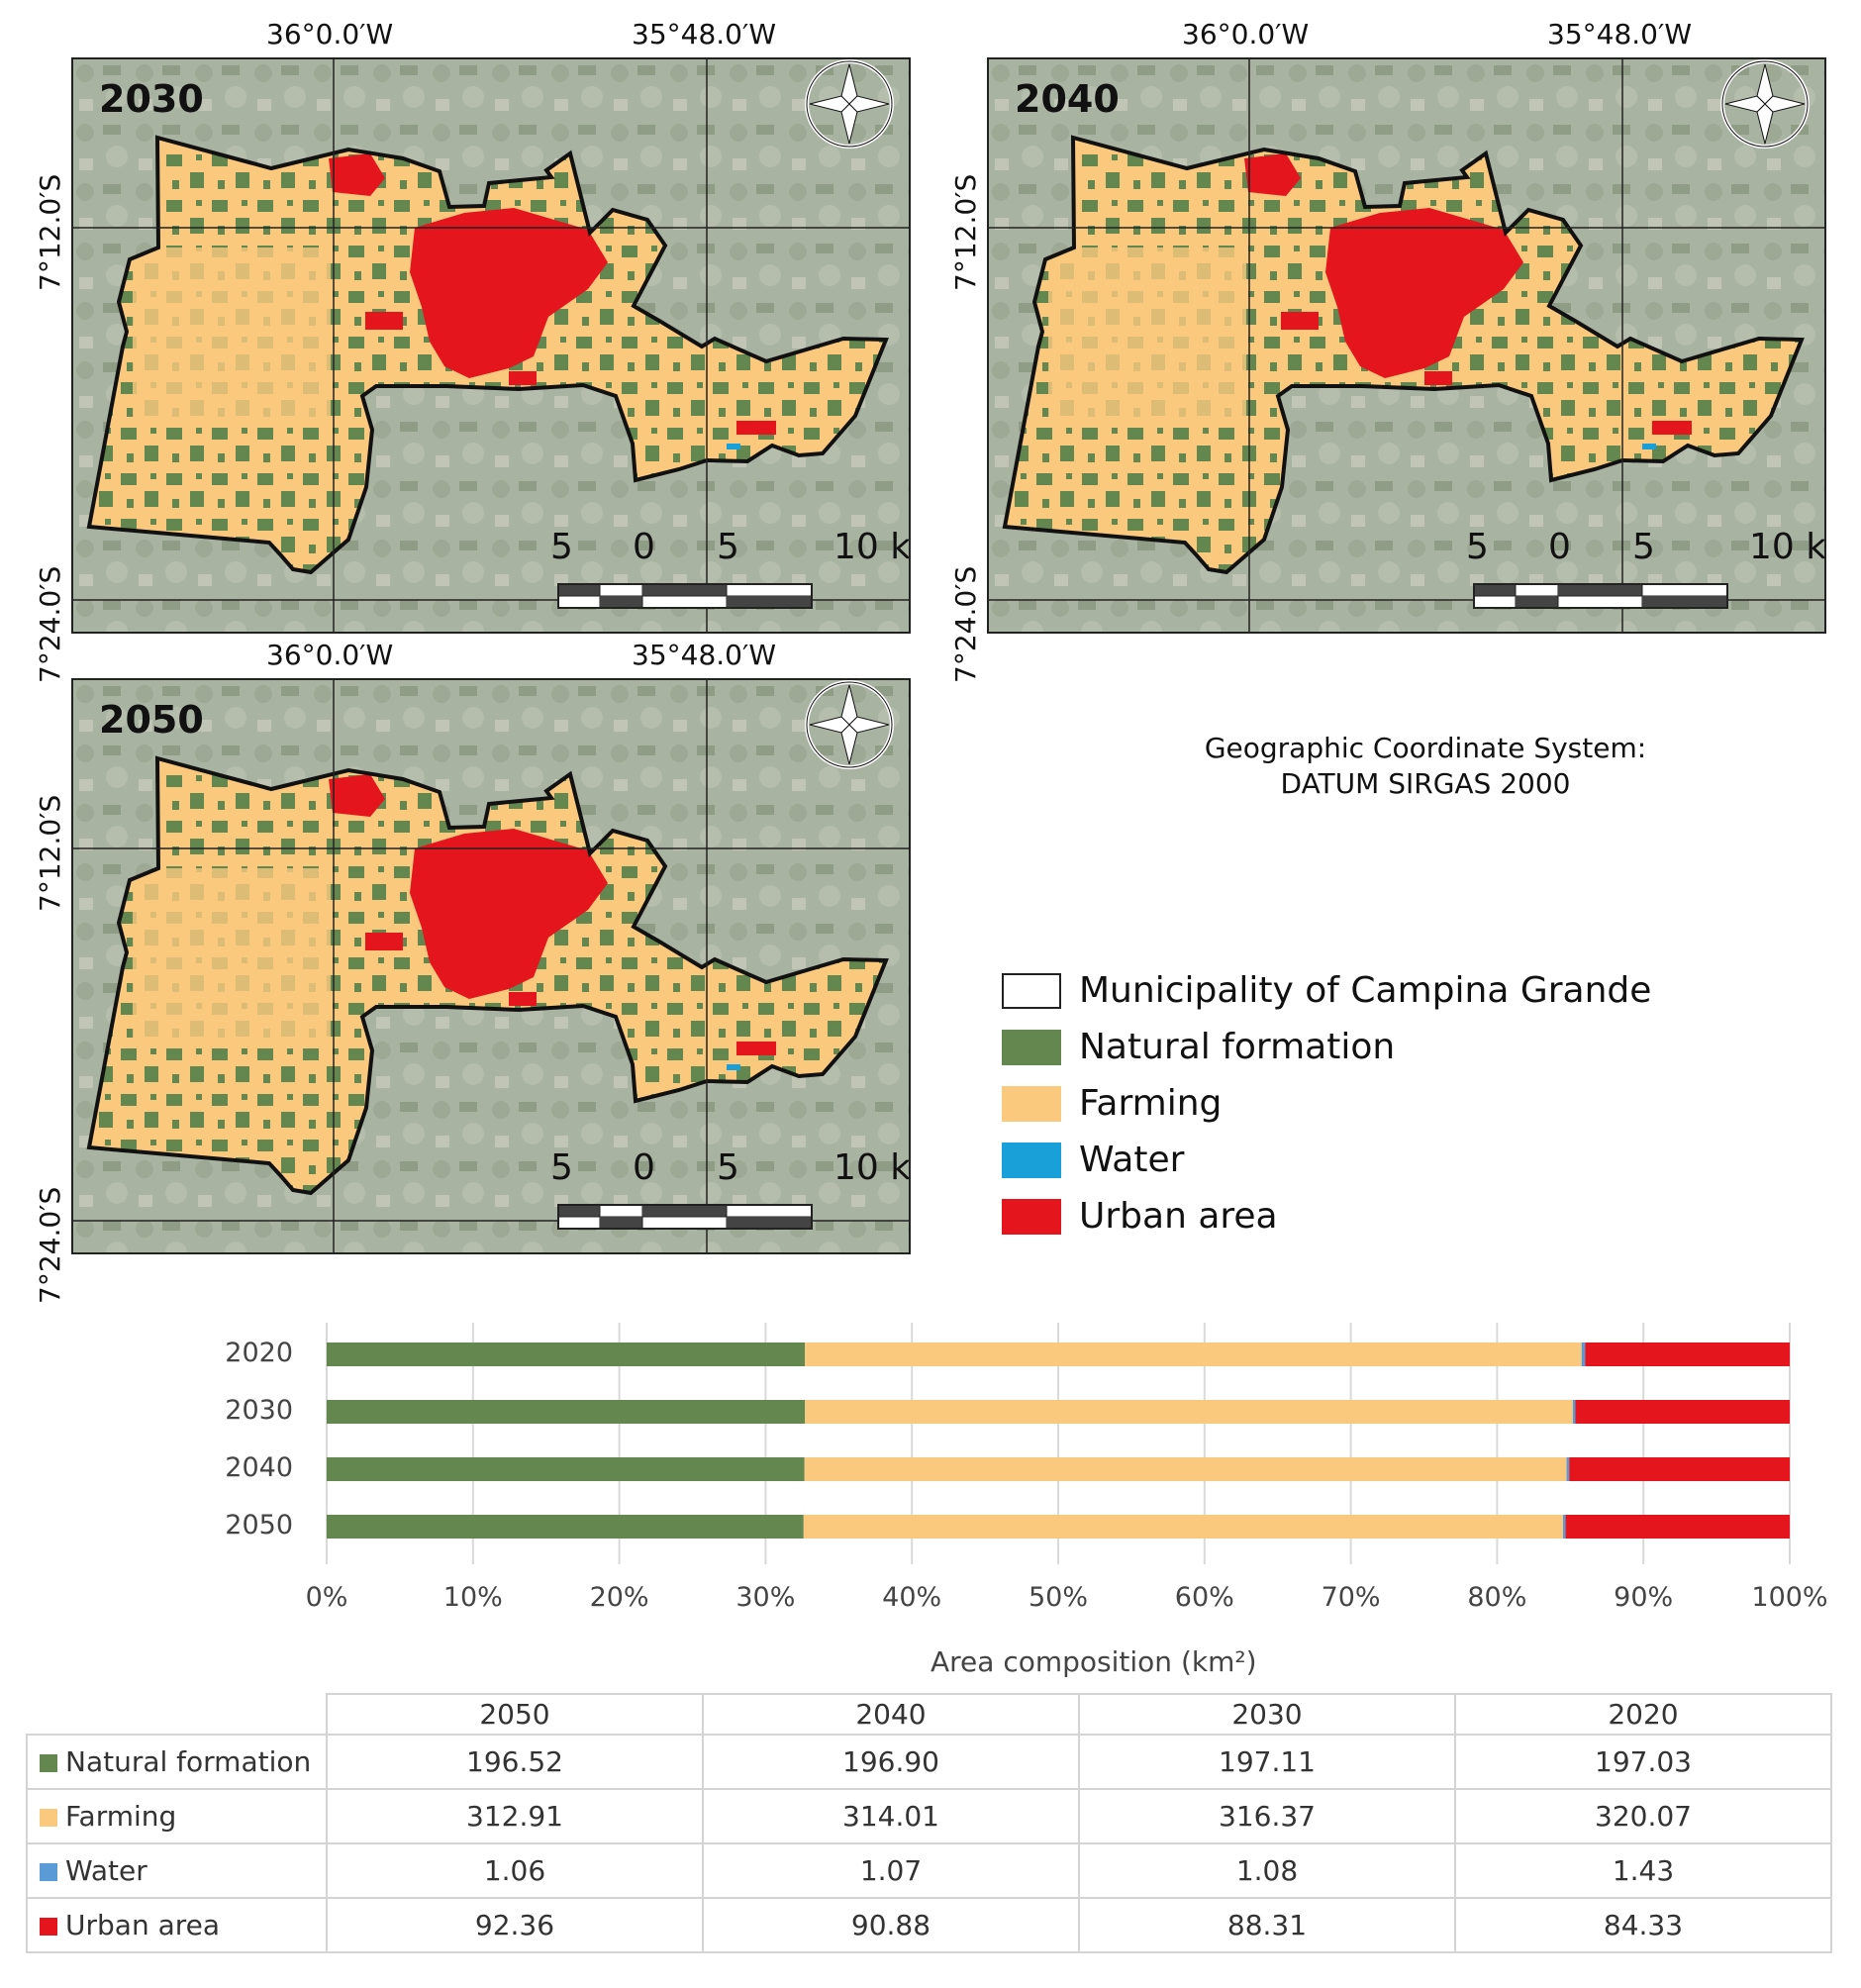 The width and height of the screenshot is (1861, 1988). What do you see at coordinates (1178, 1216) in the screenshot?
I see `legend-label: Urban area` at bounding box center [1178, 1216].